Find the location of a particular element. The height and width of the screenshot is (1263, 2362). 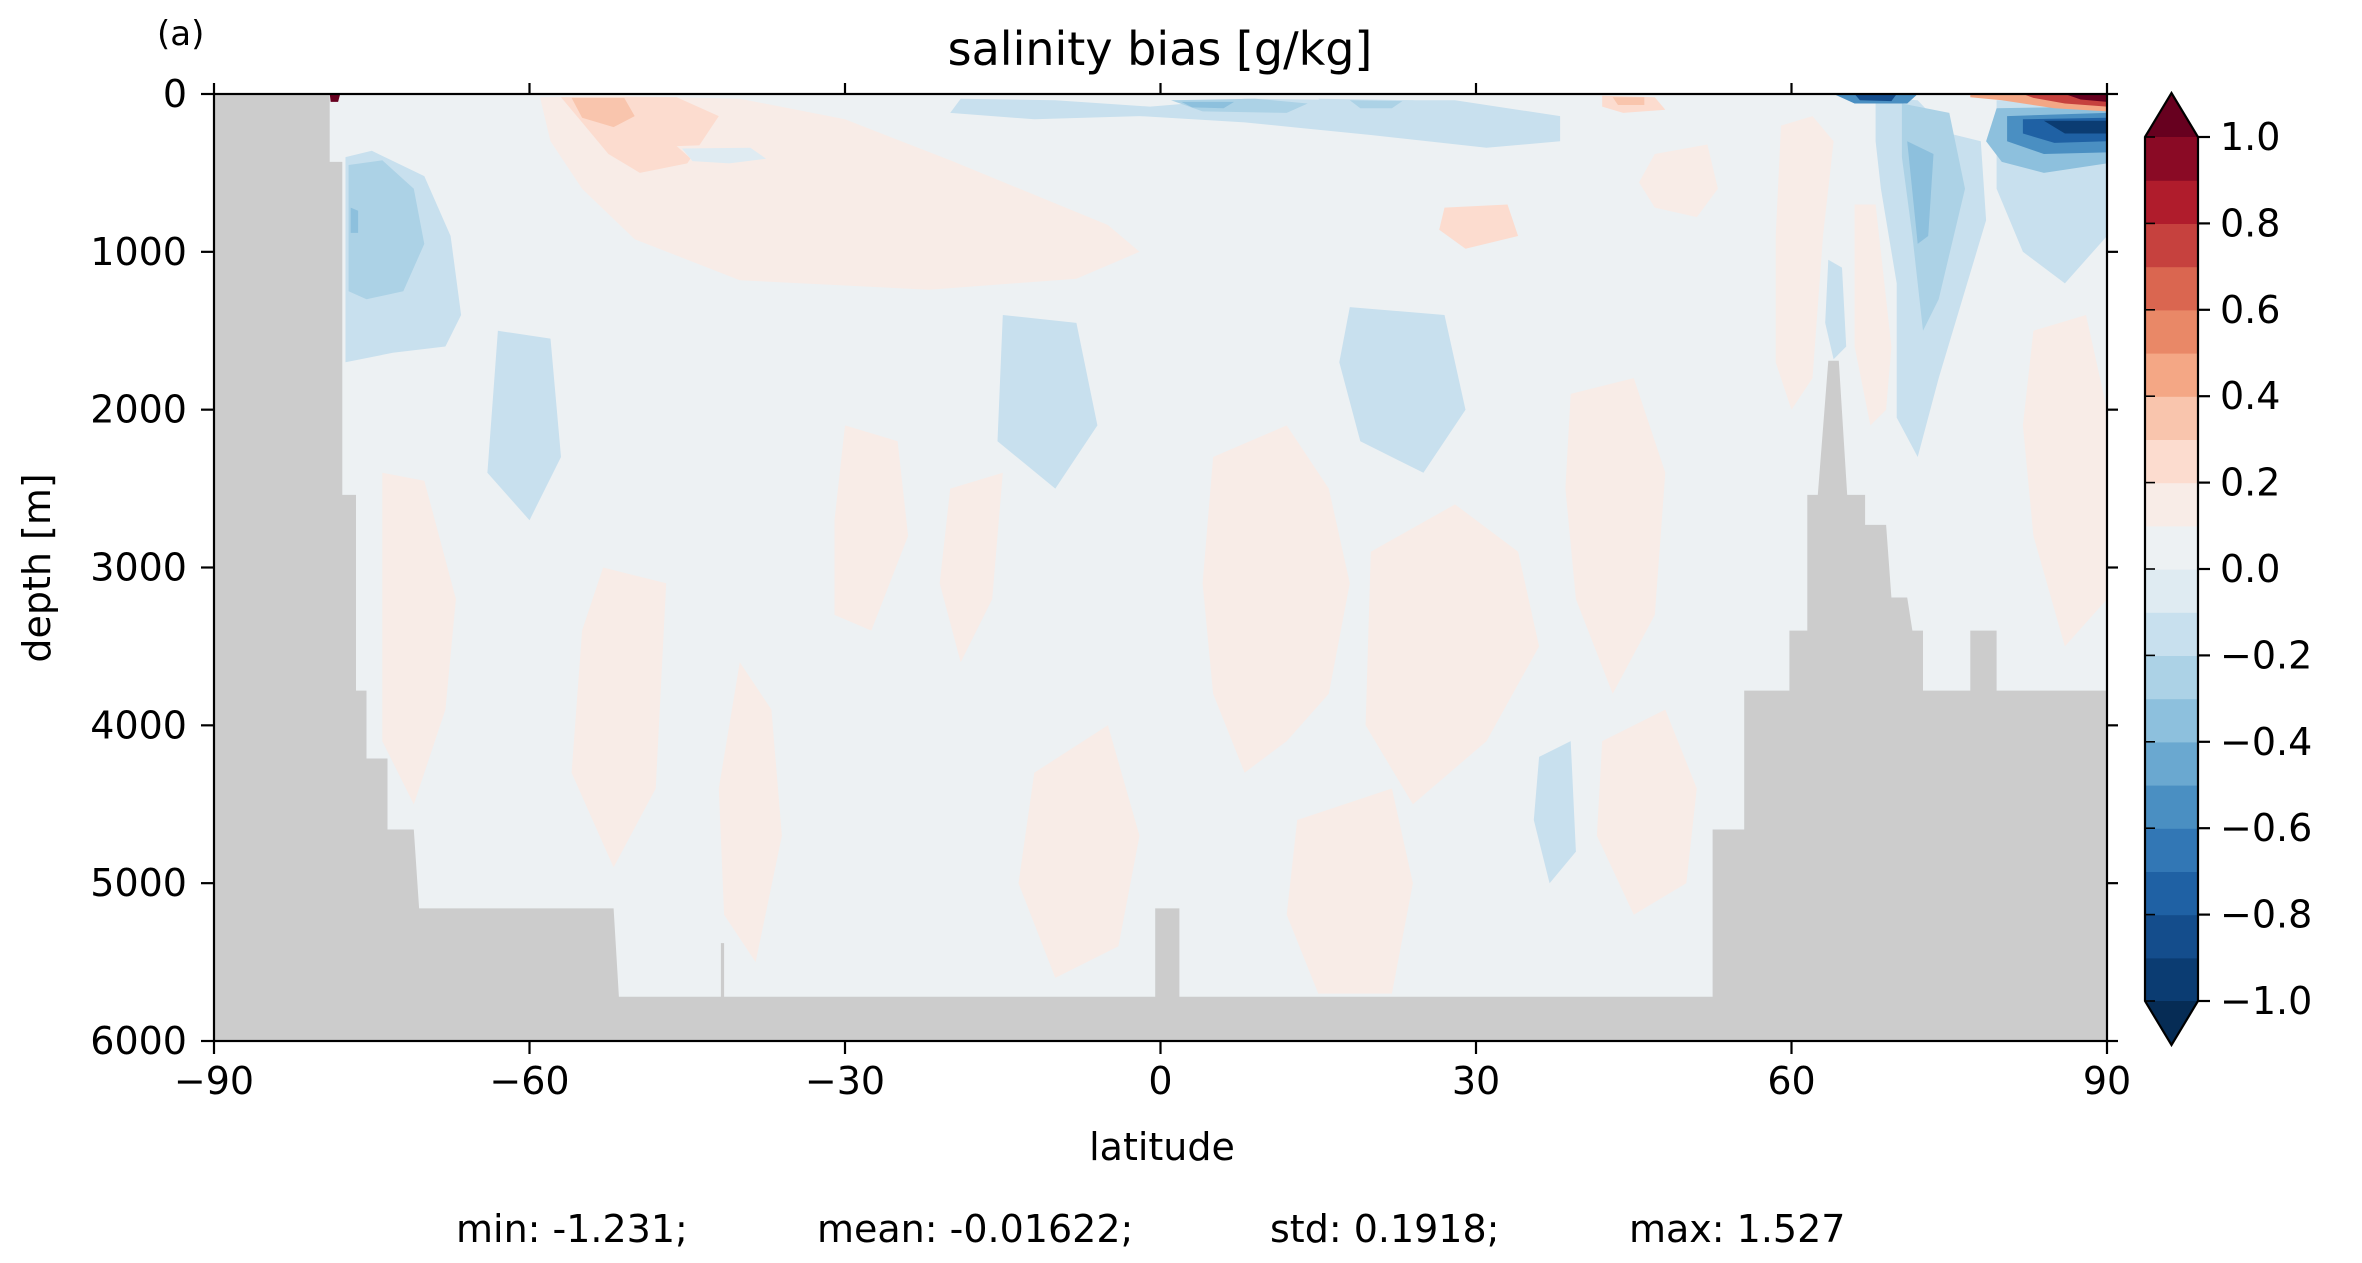

colorbar-tick-label: 0.0 is located at coordinates (2250, 569).